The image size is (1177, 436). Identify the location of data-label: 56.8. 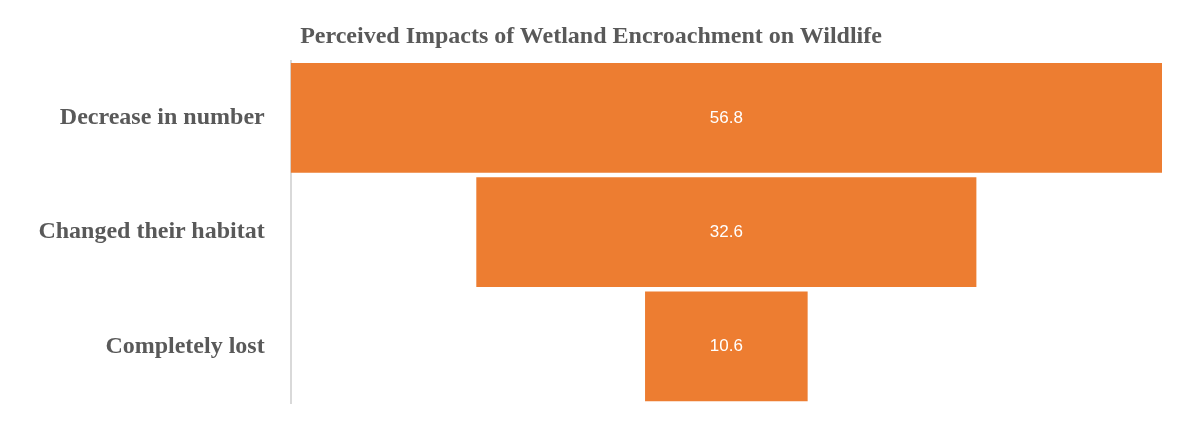
(726, 117).